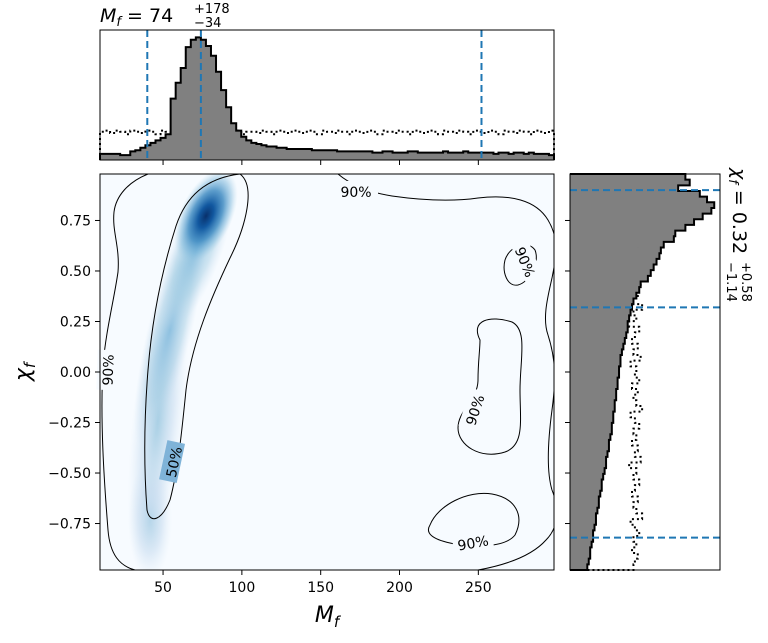 The image size is (768, 643). I want to click on y-tick-label: −0.75, so click(69, 525).